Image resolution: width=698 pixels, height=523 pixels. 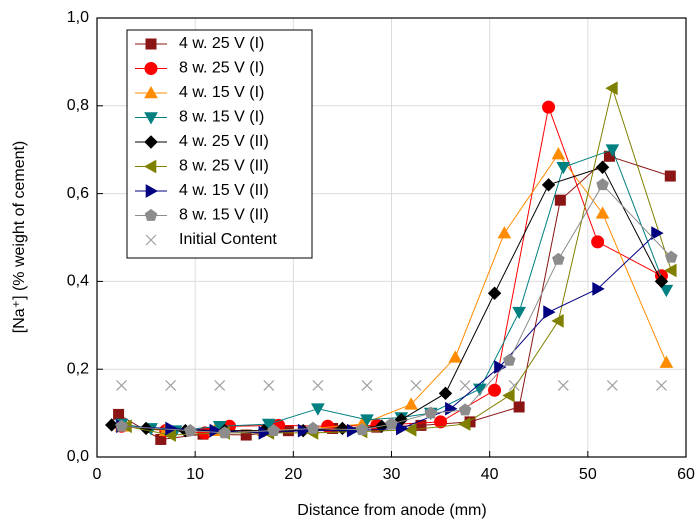 What do you see at coordinates (221, 92) in the screenshot?
I see `legend-label: 4 w. 15 V (I)` at bounding box center [221, 92].